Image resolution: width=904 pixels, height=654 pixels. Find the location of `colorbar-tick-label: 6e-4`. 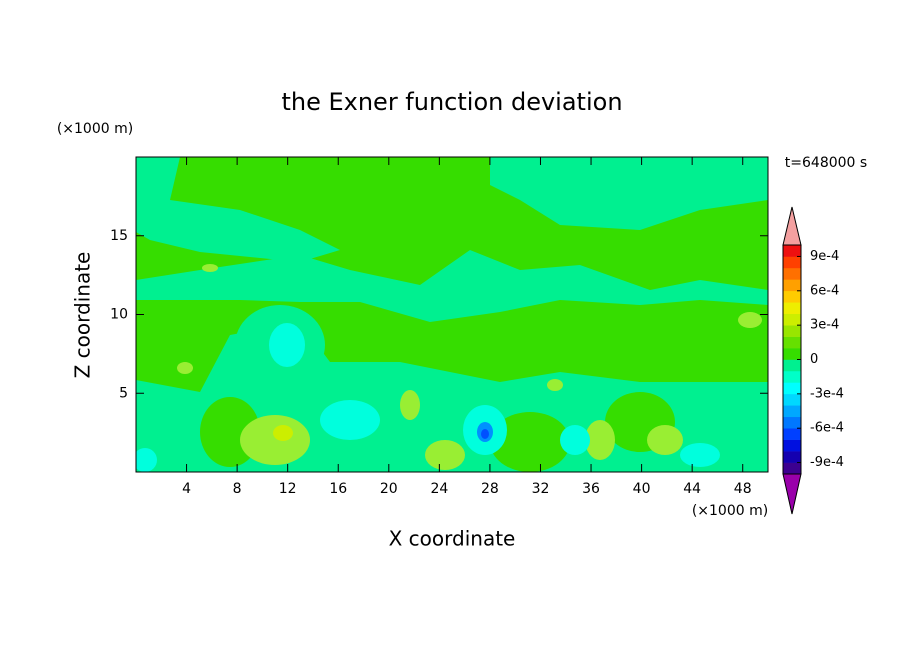

colorbar-tick-label: 6e-4 is located at coordinates (824, 290).